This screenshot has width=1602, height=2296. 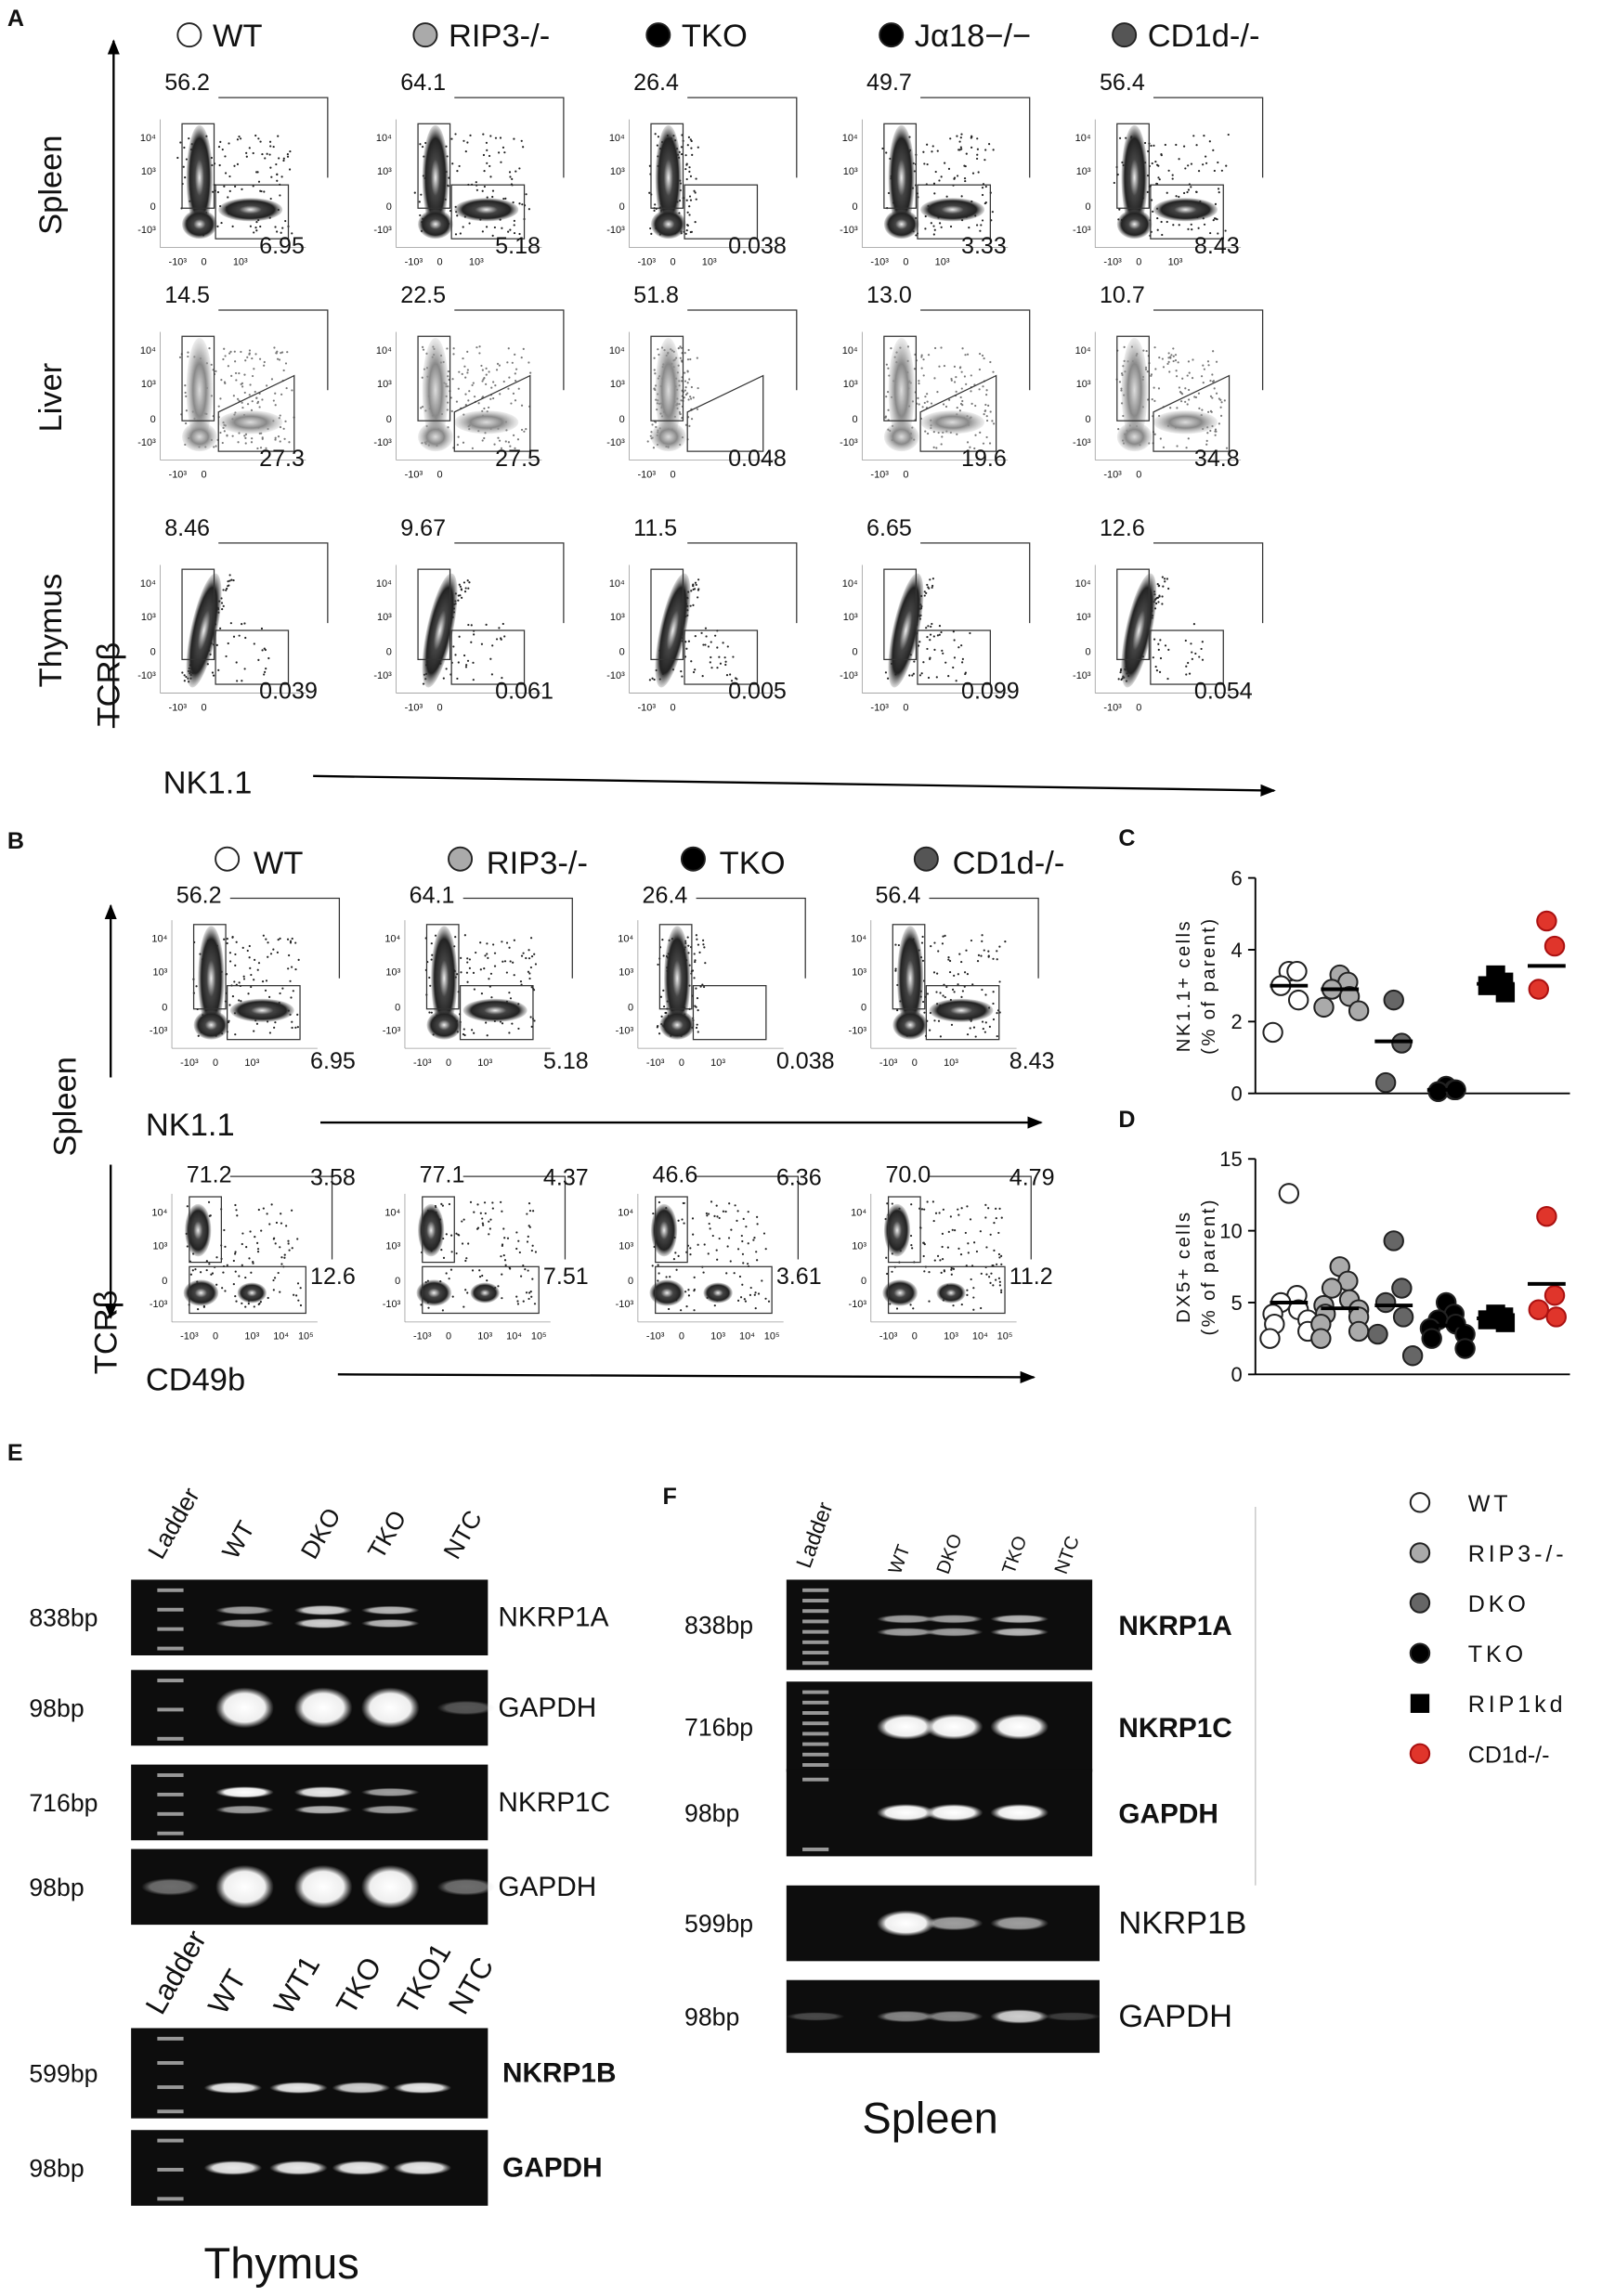 What do you see at coordinates (718, 1249) in the screenshot?
I see `flow-plot` at bounding box center [718, 1249].